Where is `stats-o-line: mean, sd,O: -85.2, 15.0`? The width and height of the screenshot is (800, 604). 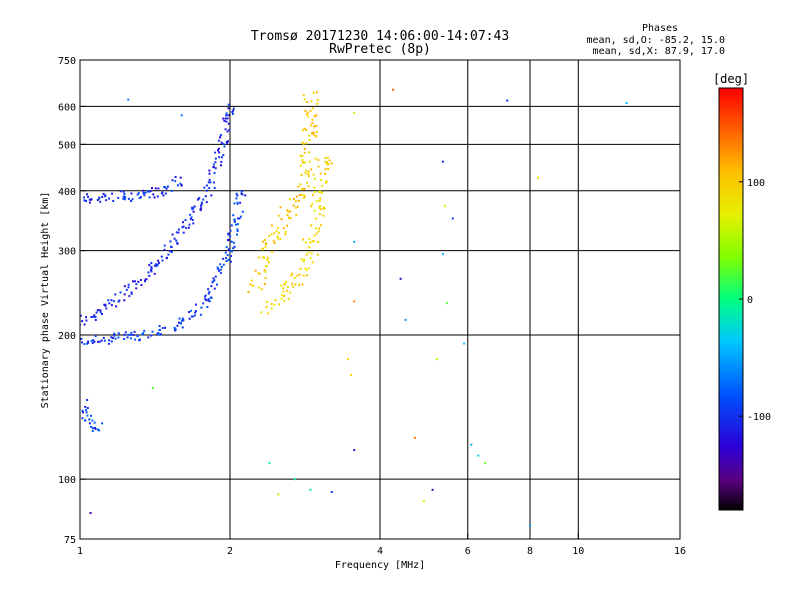 stats-o-line: mean, sd,O: -85.2, 15.0 is located at coordinates (656, 40).